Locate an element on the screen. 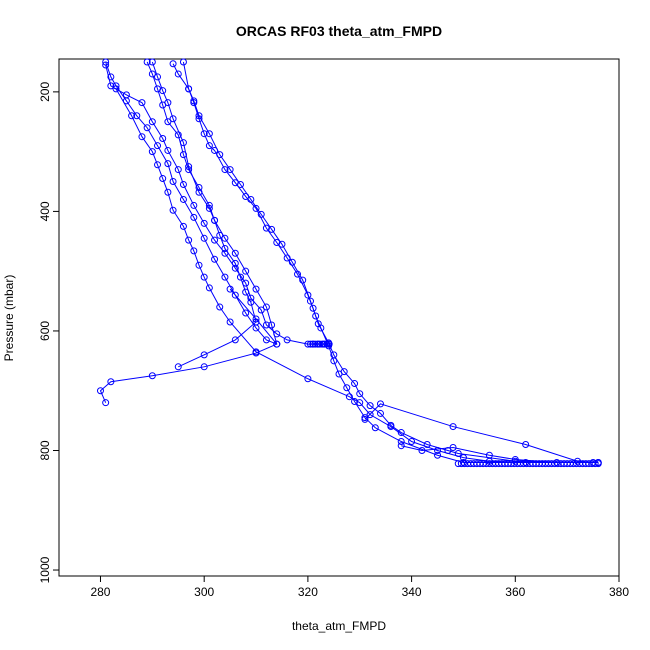 This screenshot has width=650, height=650. y-tick-label: 400 is located at coordinates (45, 211).